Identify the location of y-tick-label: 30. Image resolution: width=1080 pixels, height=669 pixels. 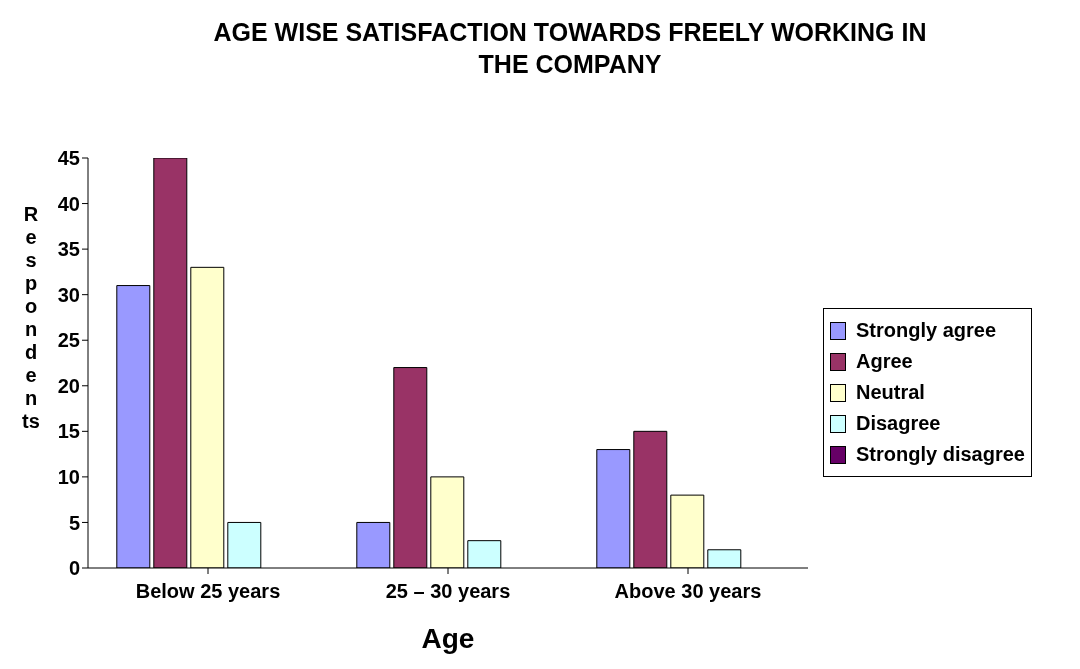
(68, 294).